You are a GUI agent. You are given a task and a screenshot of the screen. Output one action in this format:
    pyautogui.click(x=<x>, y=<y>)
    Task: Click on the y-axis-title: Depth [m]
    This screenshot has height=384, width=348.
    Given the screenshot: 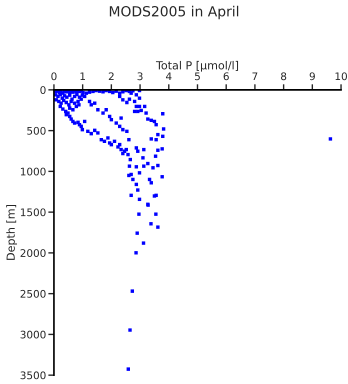 What is the action you would take?
    pyautogui.click(x=12, y=232)
    